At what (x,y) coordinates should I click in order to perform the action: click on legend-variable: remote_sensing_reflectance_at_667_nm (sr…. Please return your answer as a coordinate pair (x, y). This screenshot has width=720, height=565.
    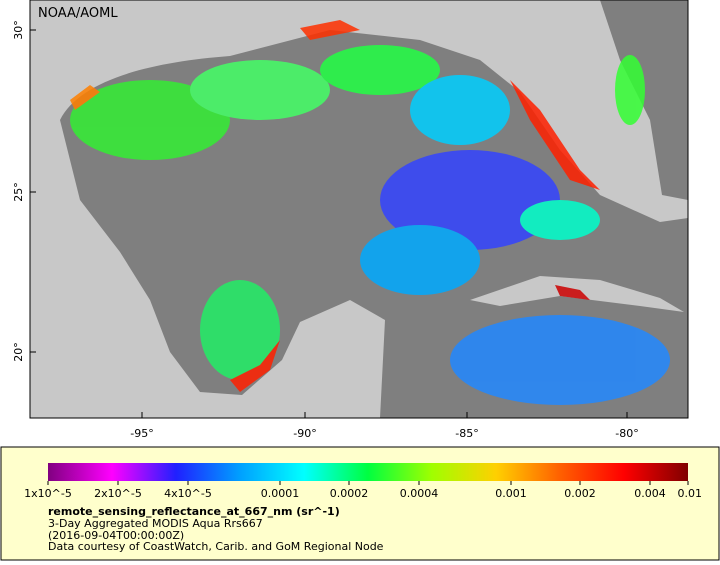
    Looking at the image, I should click on (194, 511).